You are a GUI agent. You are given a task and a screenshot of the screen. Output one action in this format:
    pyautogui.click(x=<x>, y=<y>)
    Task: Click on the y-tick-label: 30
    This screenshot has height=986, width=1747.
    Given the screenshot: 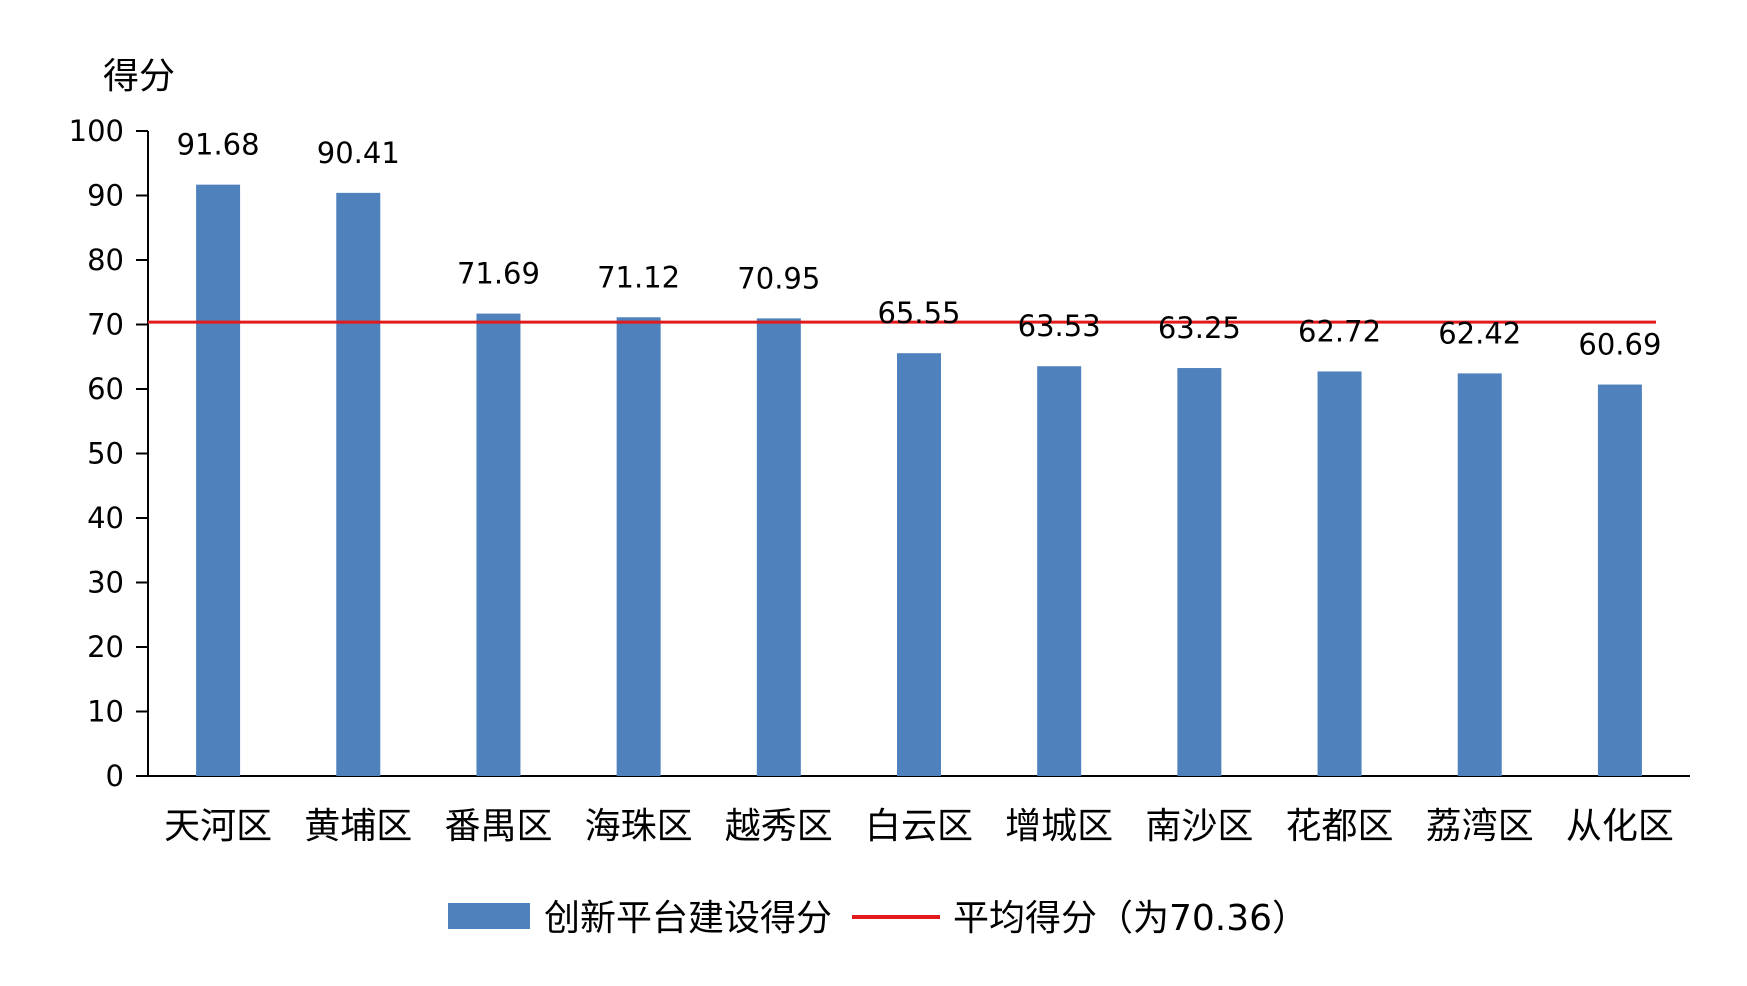 What is the action you would take?
    pyautogui.click(x=105, y=583)
    